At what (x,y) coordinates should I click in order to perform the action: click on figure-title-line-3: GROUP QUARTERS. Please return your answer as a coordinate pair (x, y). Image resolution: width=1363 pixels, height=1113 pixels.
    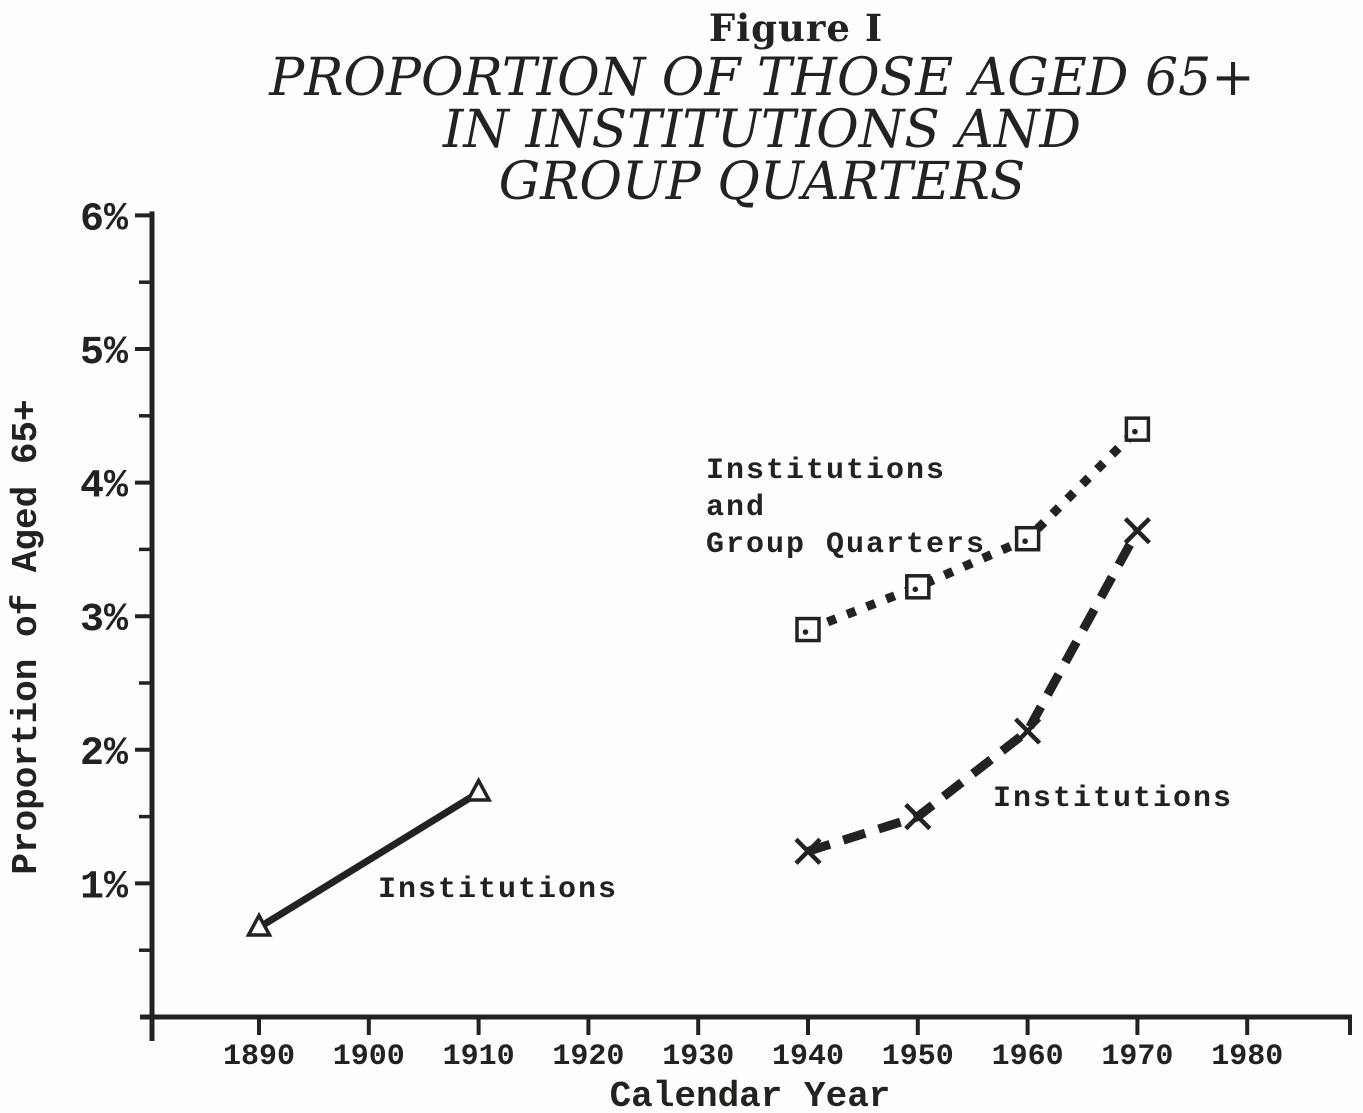
    Looking at the image, I should click on (762, 182).